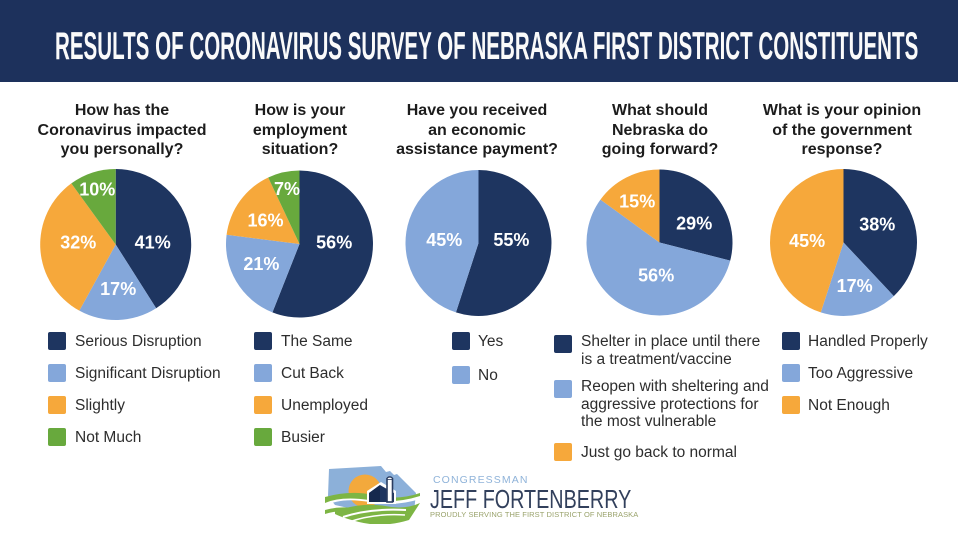 This screenshot has height=537, width=958. What do you see at coordinates (877, 224) in the screenshot?
I see `svg-text: 38%` at bounding box center [877, 224].